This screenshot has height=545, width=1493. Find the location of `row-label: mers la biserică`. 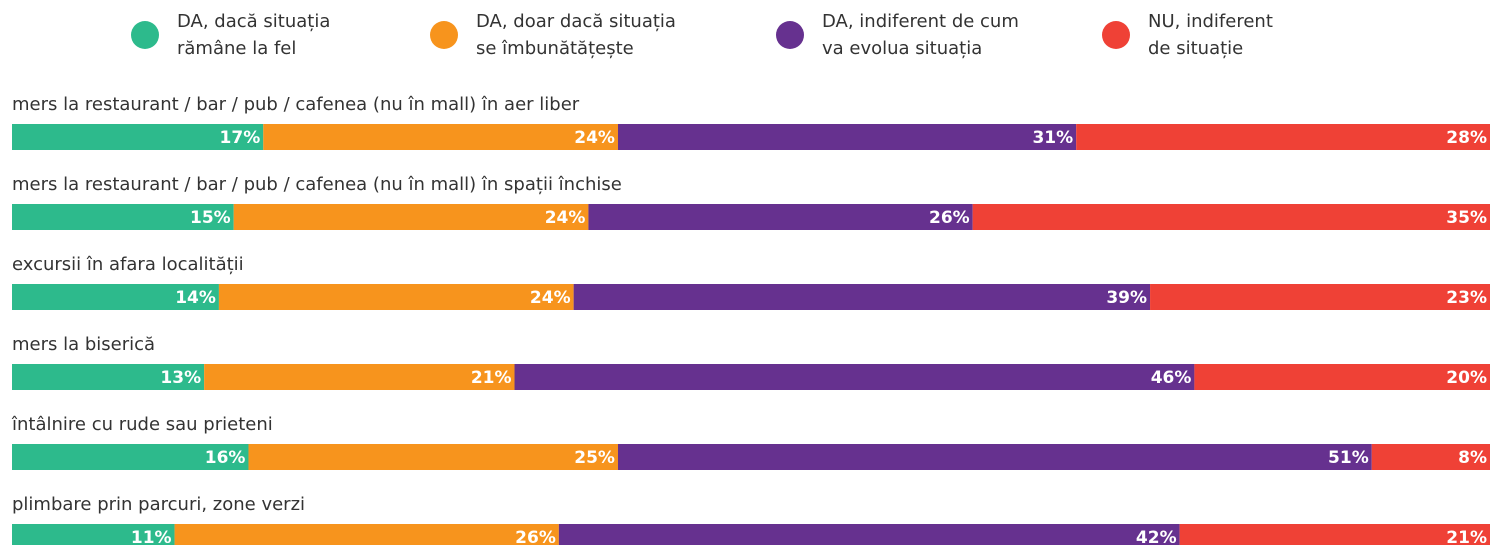

row-label: mers la biserică is located at coordinates (83, 344).